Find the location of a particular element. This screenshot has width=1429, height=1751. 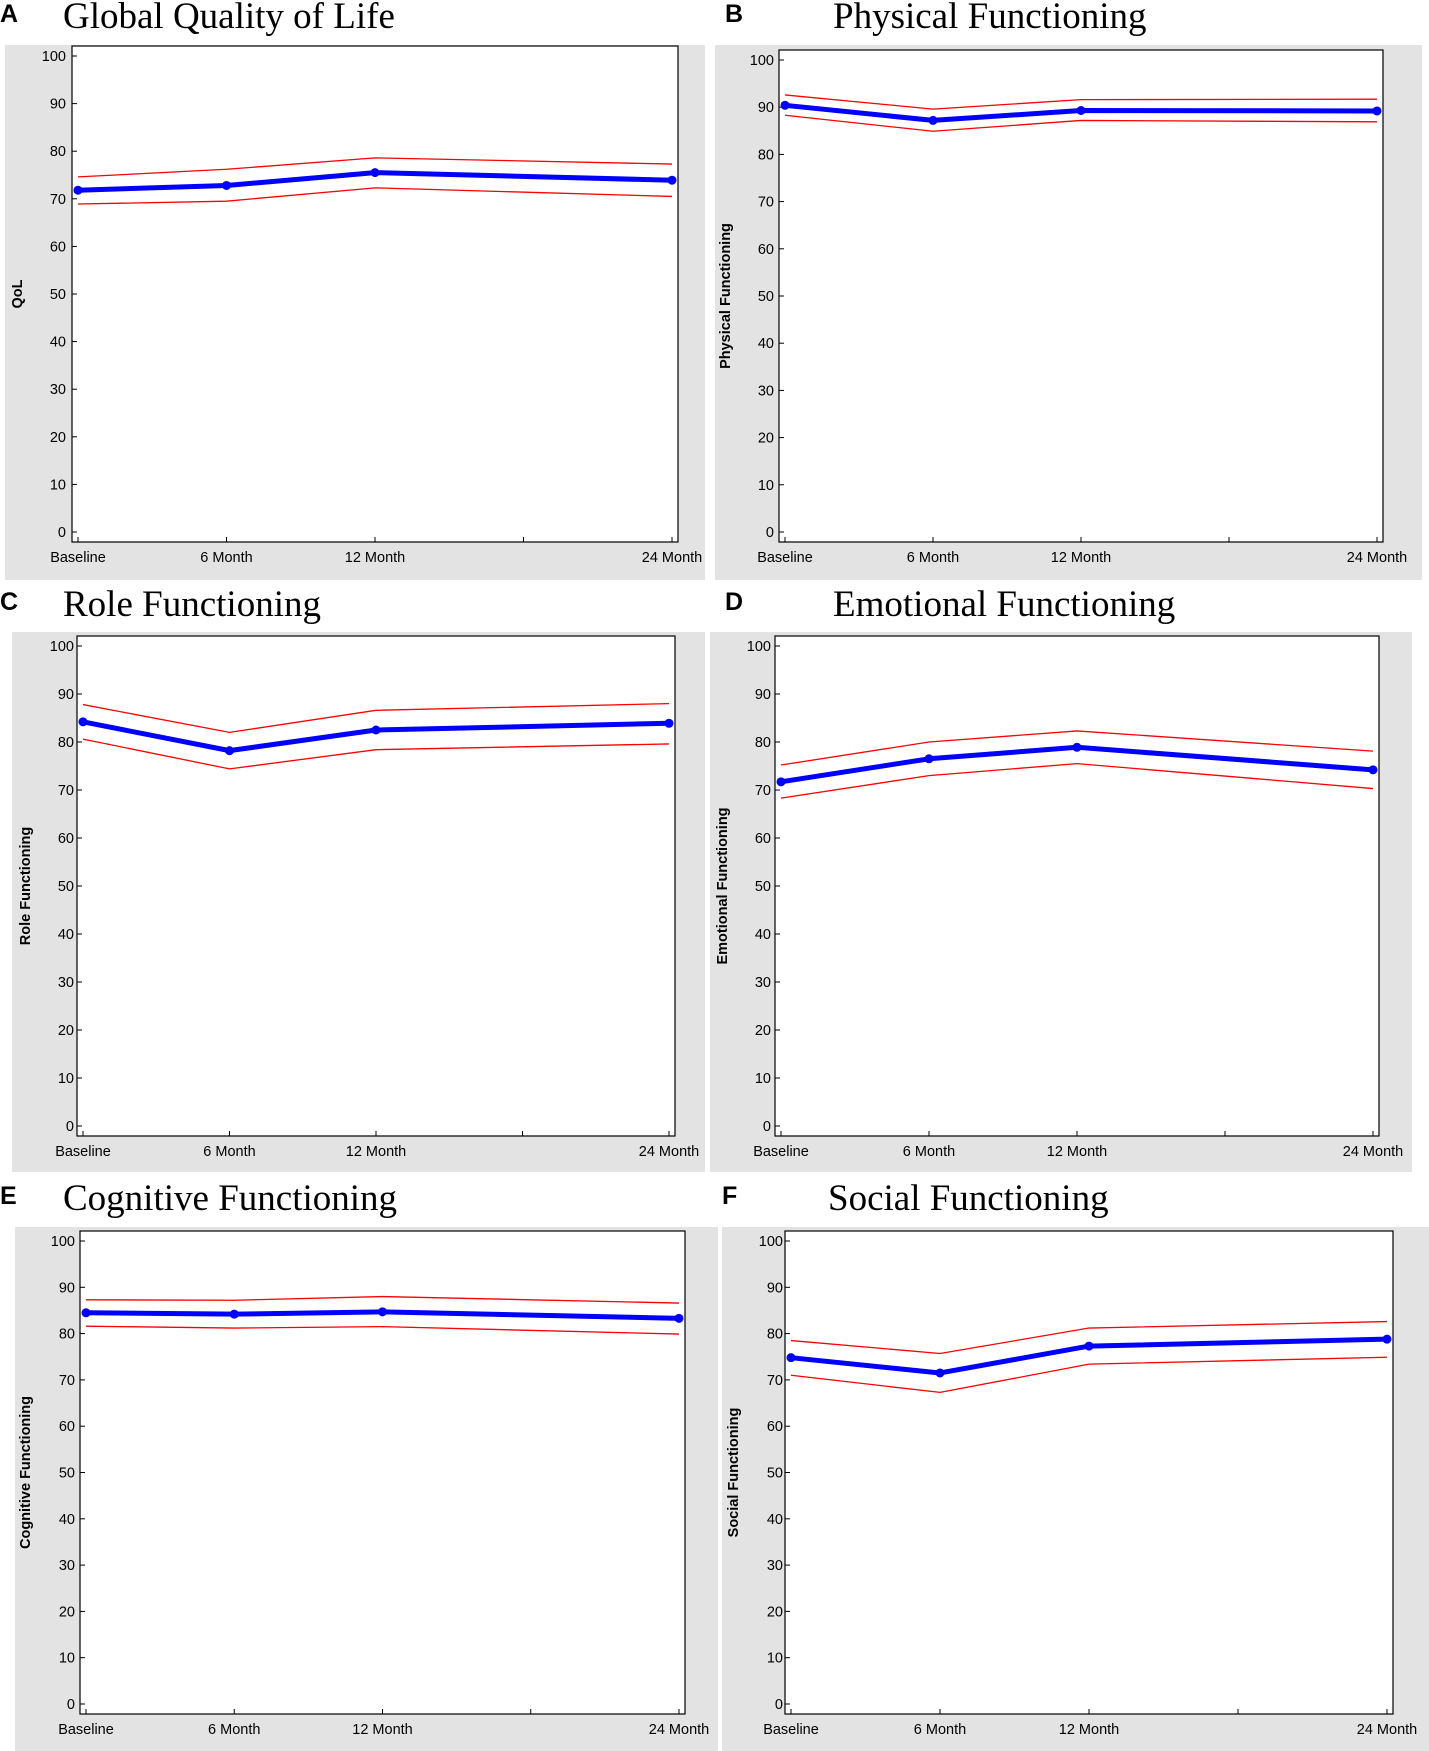

chart-title: Cognitive Functioning is located at coordinates (230, 1198).